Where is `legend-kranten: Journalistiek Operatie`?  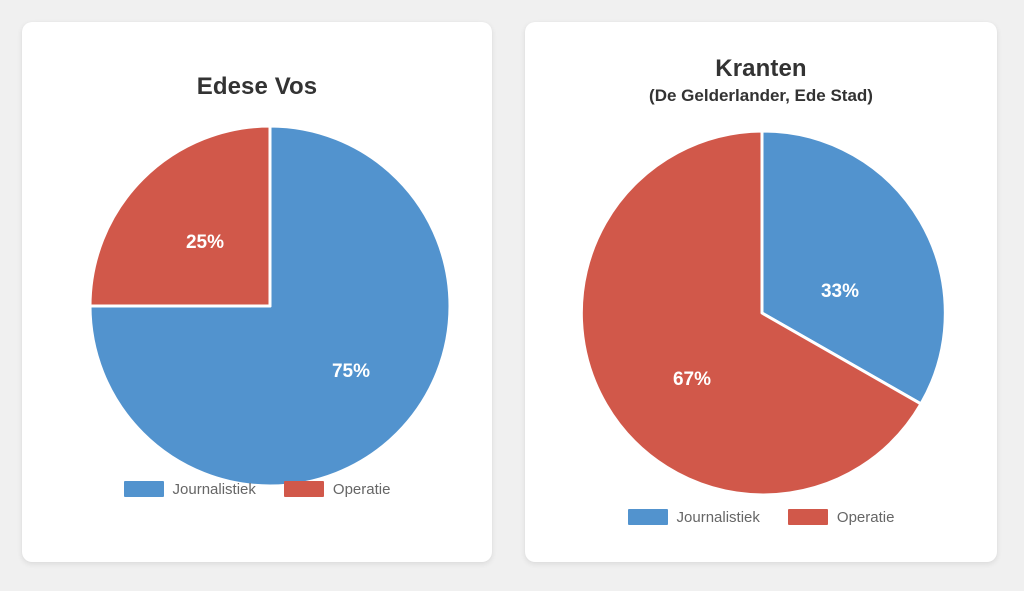
legend-kranten: Journalistiek Operatie is located at coordinates (761, 517).